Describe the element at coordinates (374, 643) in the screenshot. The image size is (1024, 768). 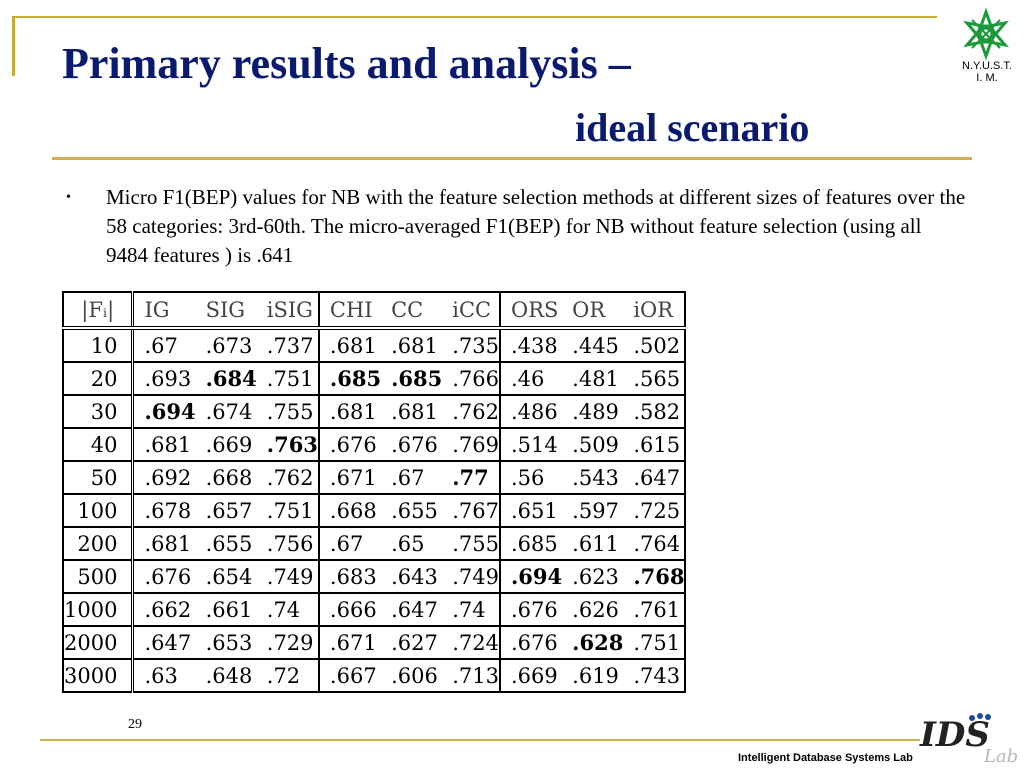
I see `table-row: 2000.647.653.729.671.627.724.676.628.751` at that location.